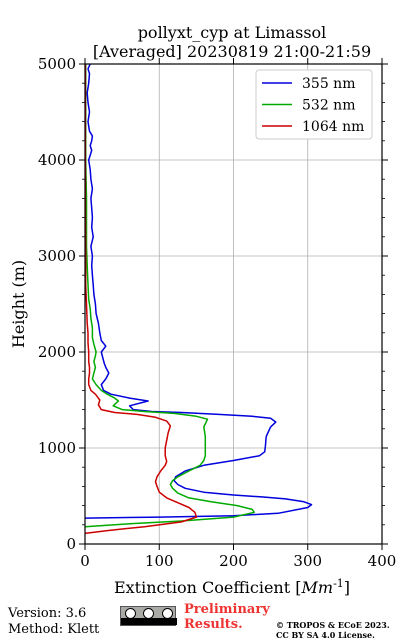 The height and width of the screenshot is (640, 400). What do you see at coordinates (328, 106) in the screenshot?
I see `legend-label: 532 nm` at bounding box center [328, 106].